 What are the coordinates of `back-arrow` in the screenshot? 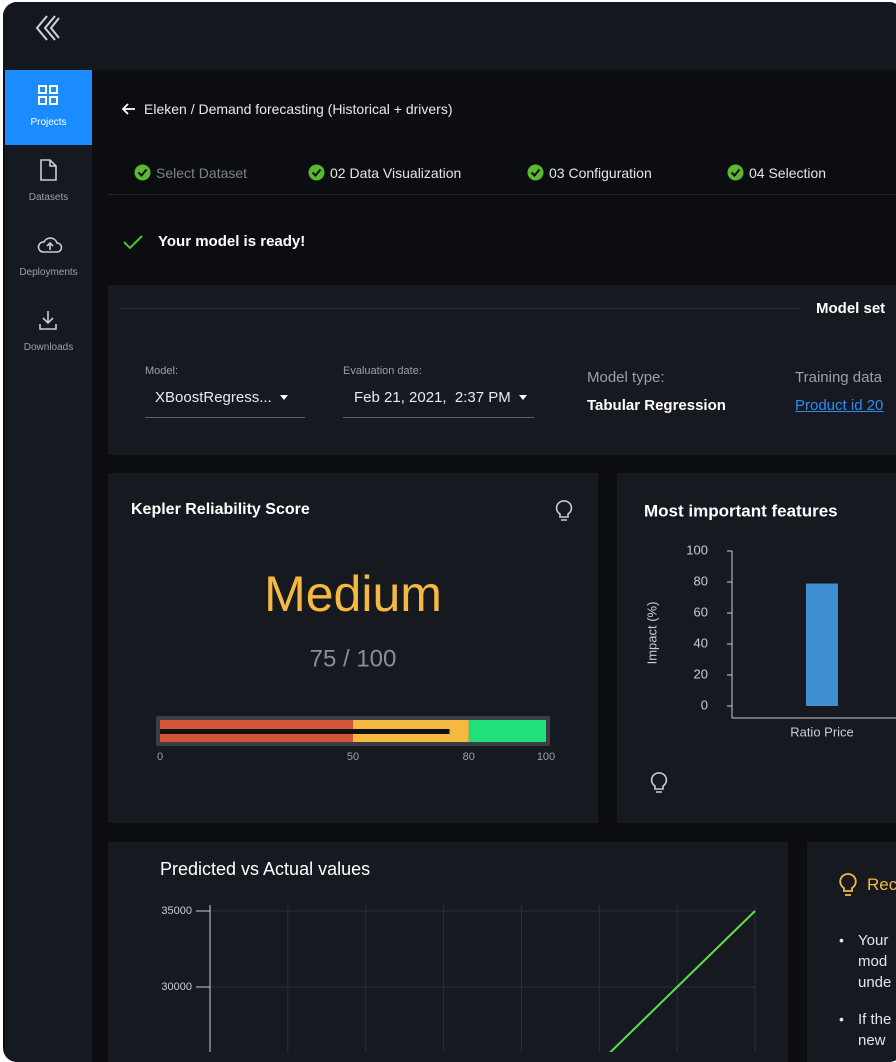 It's located at (129, 109).